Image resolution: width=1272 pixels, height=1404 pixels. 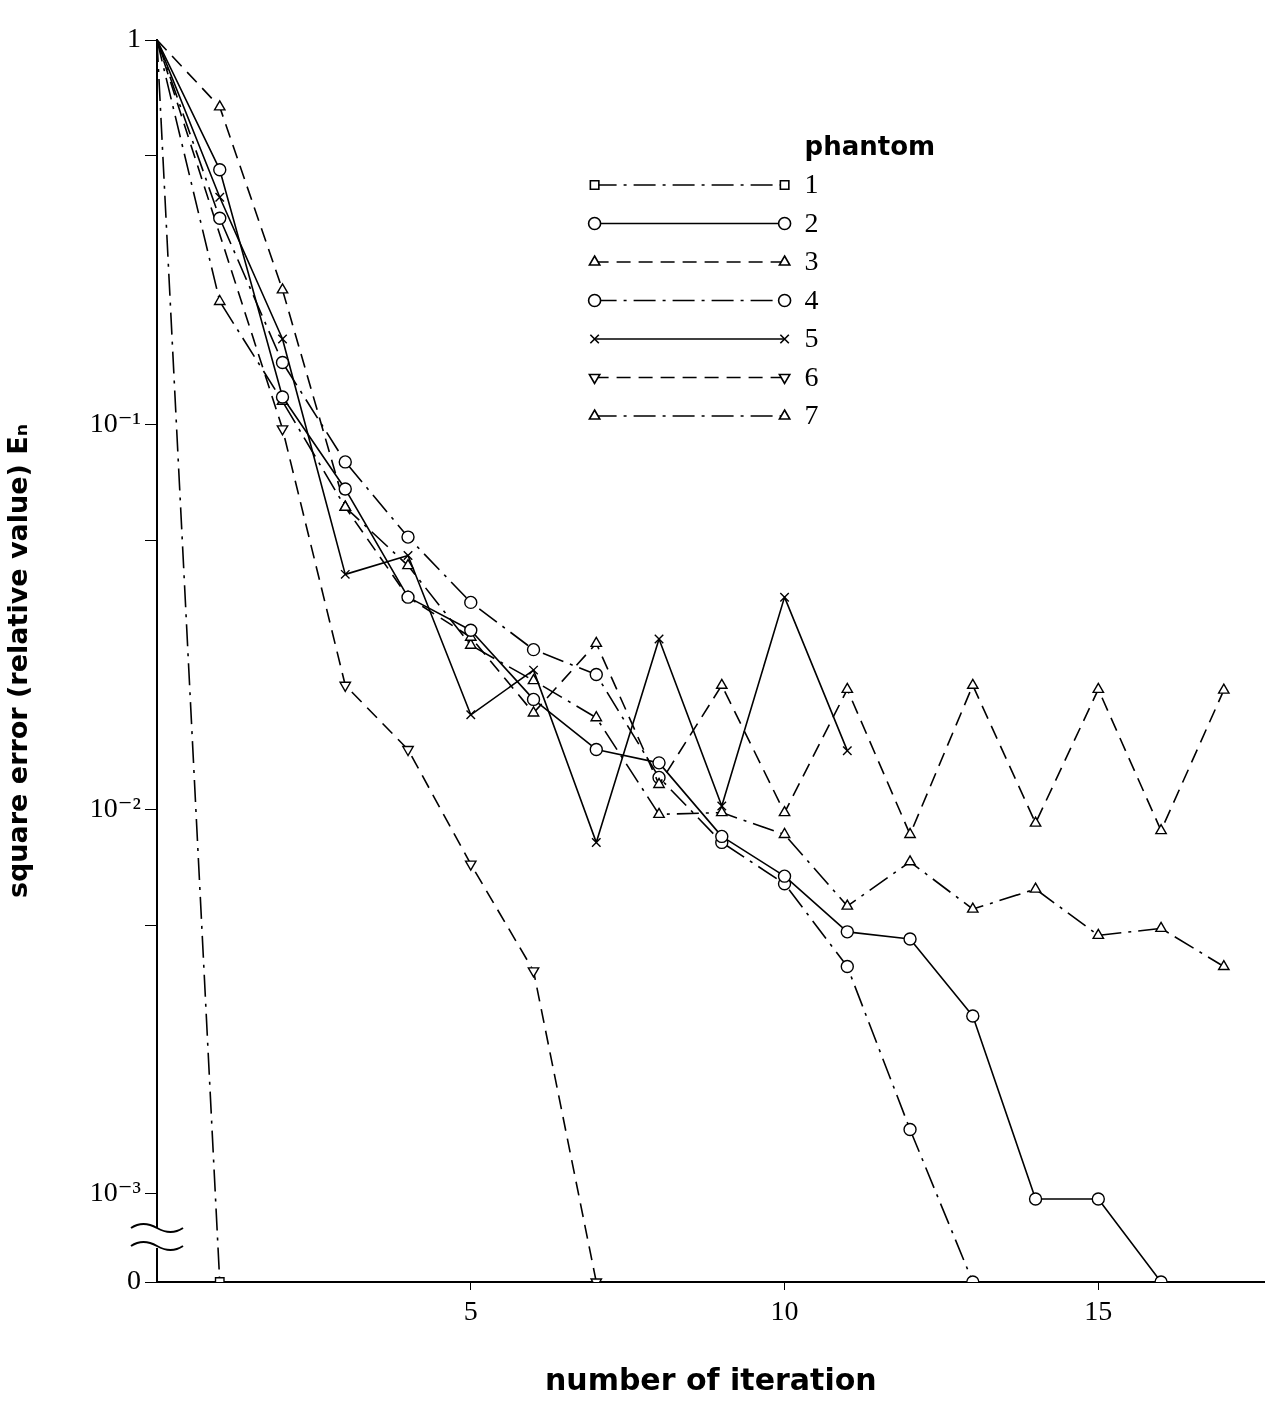 What do you see at coordinates (1098, 1311) in the screenshot?
I see `x-tick-label: 15` at bounding box center [1098, 1311].